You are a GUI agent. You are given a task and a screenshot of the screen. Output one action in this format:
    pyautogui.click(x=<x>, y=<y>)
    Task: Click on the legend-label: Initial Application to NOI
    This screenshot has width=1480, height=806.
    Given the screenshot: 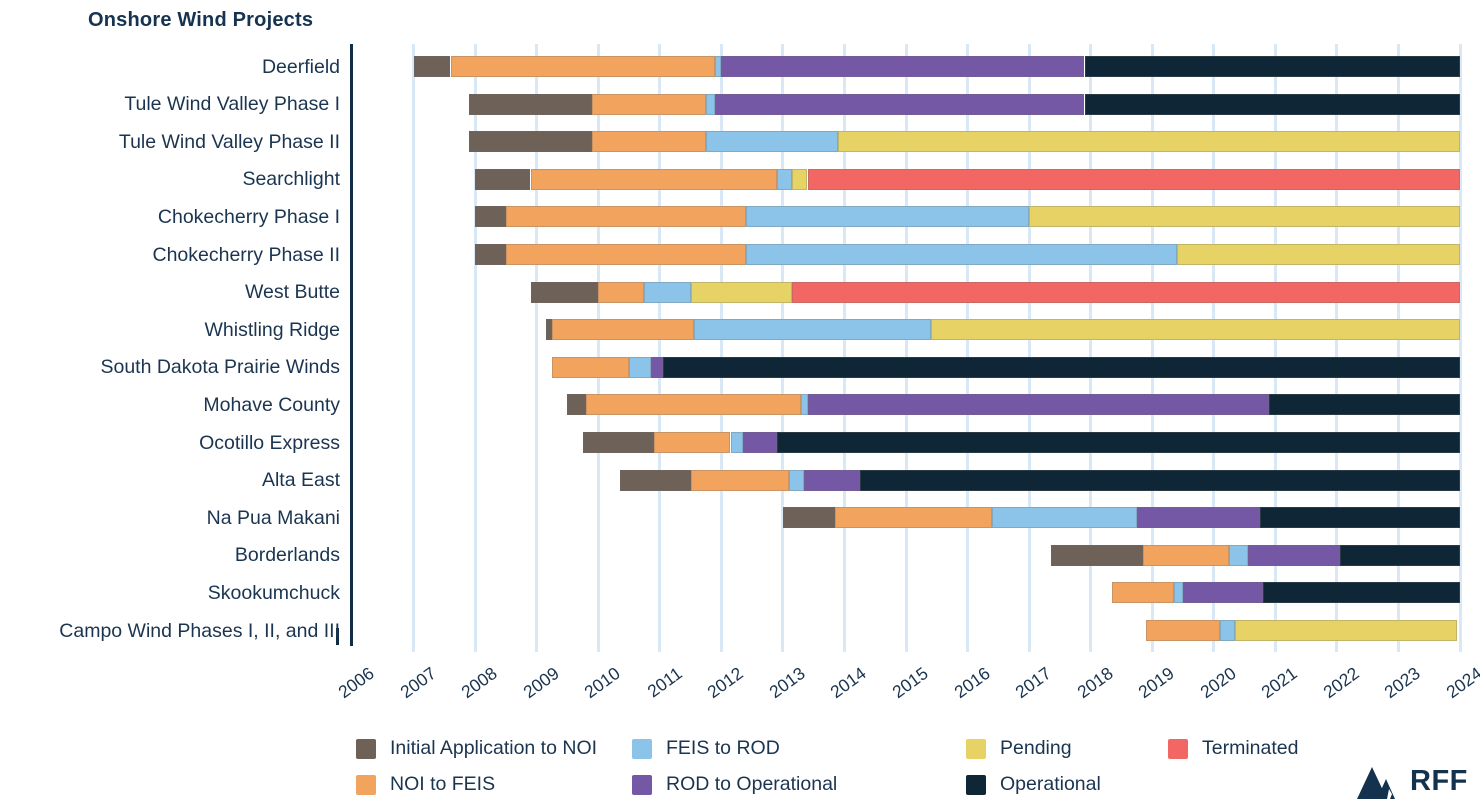 What is the action you would take?
    pyautogui.click(x=494, y=748)
    